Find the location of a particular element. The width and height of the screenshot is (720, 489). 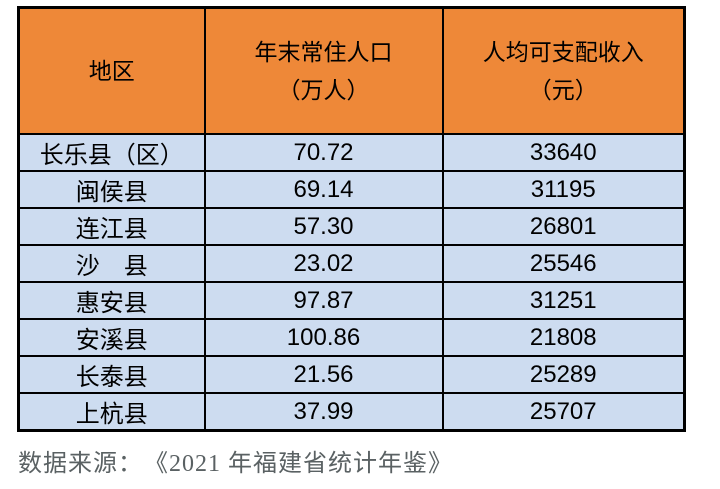

population-cell: 23.02 is located at coordinates (323, 263).